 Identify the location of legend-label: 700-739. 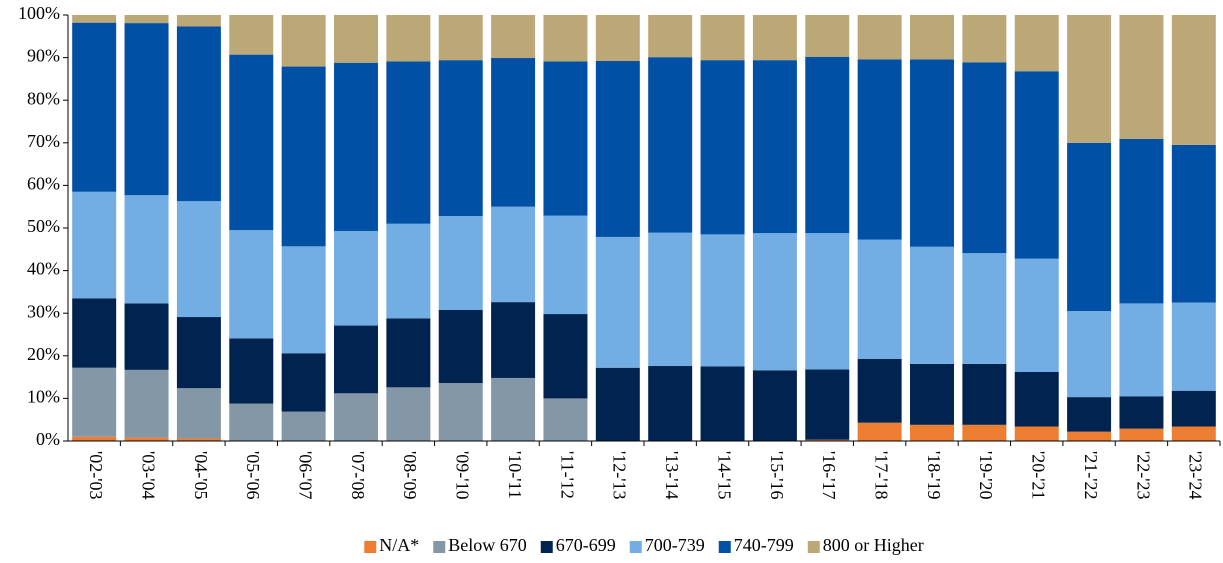
(675, 545).